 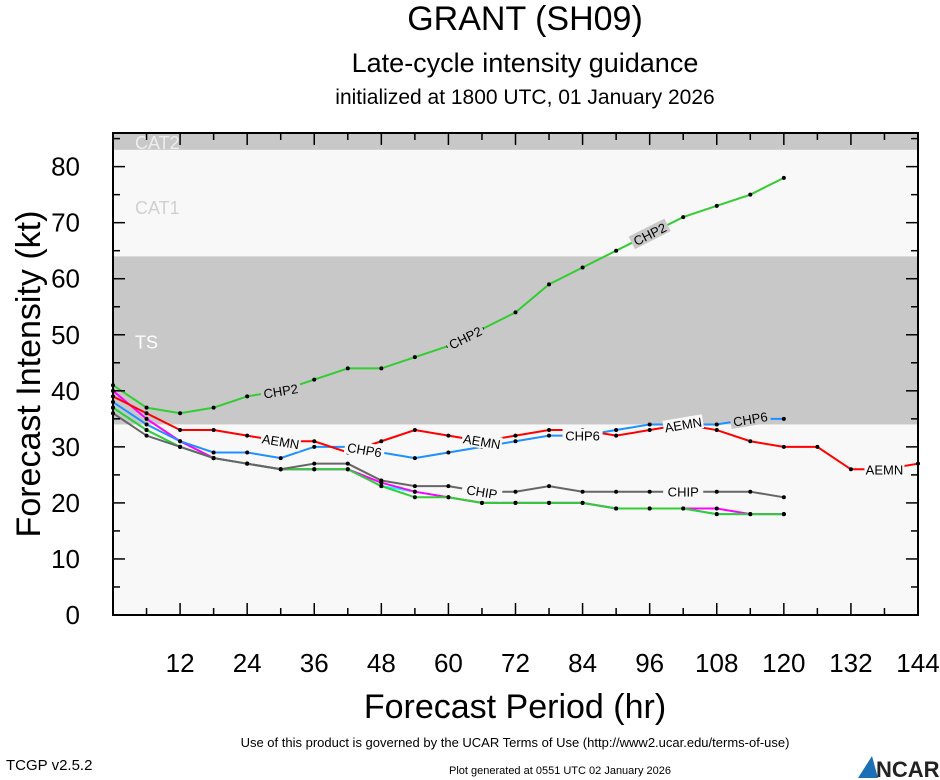 What do you see at coordinates (649, 663) in the screenshot?
I see `x-tick-label: 96` at bounding box center [649, 663].